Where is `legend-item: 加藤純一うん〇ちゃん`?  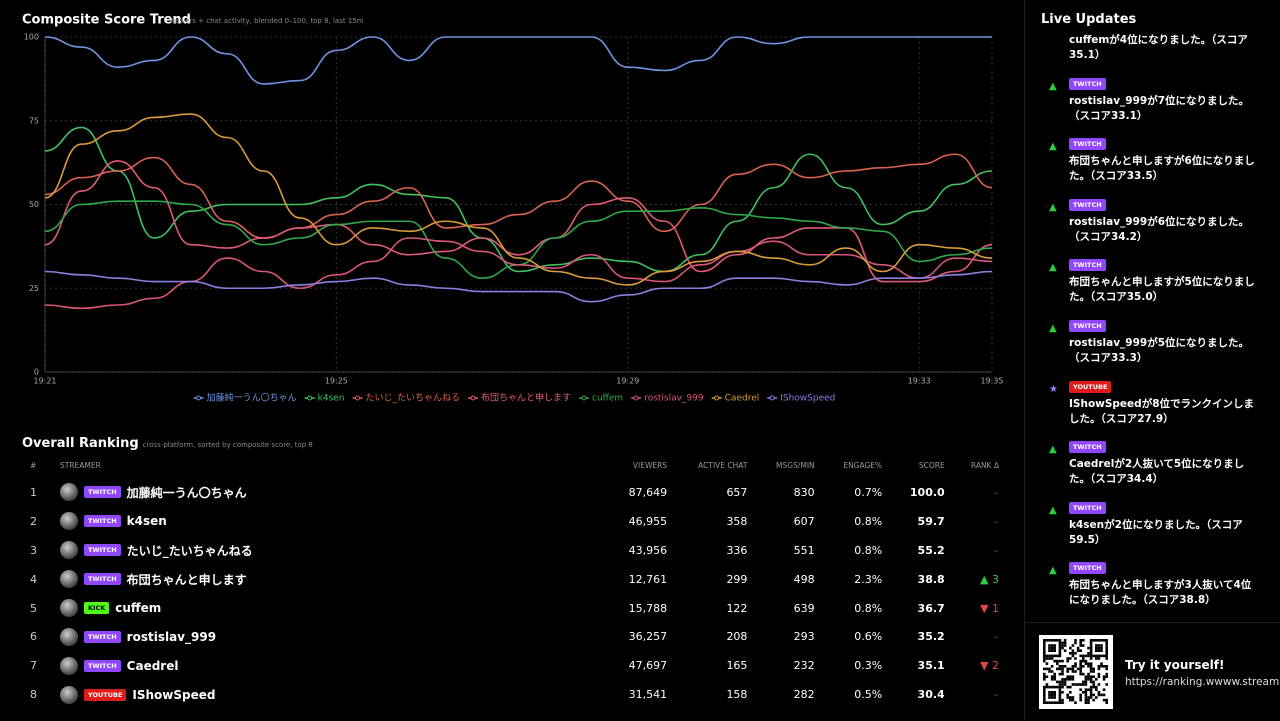 legend-item: 加藤純一うん〇ちゃん is located at coordinates (245, 398).